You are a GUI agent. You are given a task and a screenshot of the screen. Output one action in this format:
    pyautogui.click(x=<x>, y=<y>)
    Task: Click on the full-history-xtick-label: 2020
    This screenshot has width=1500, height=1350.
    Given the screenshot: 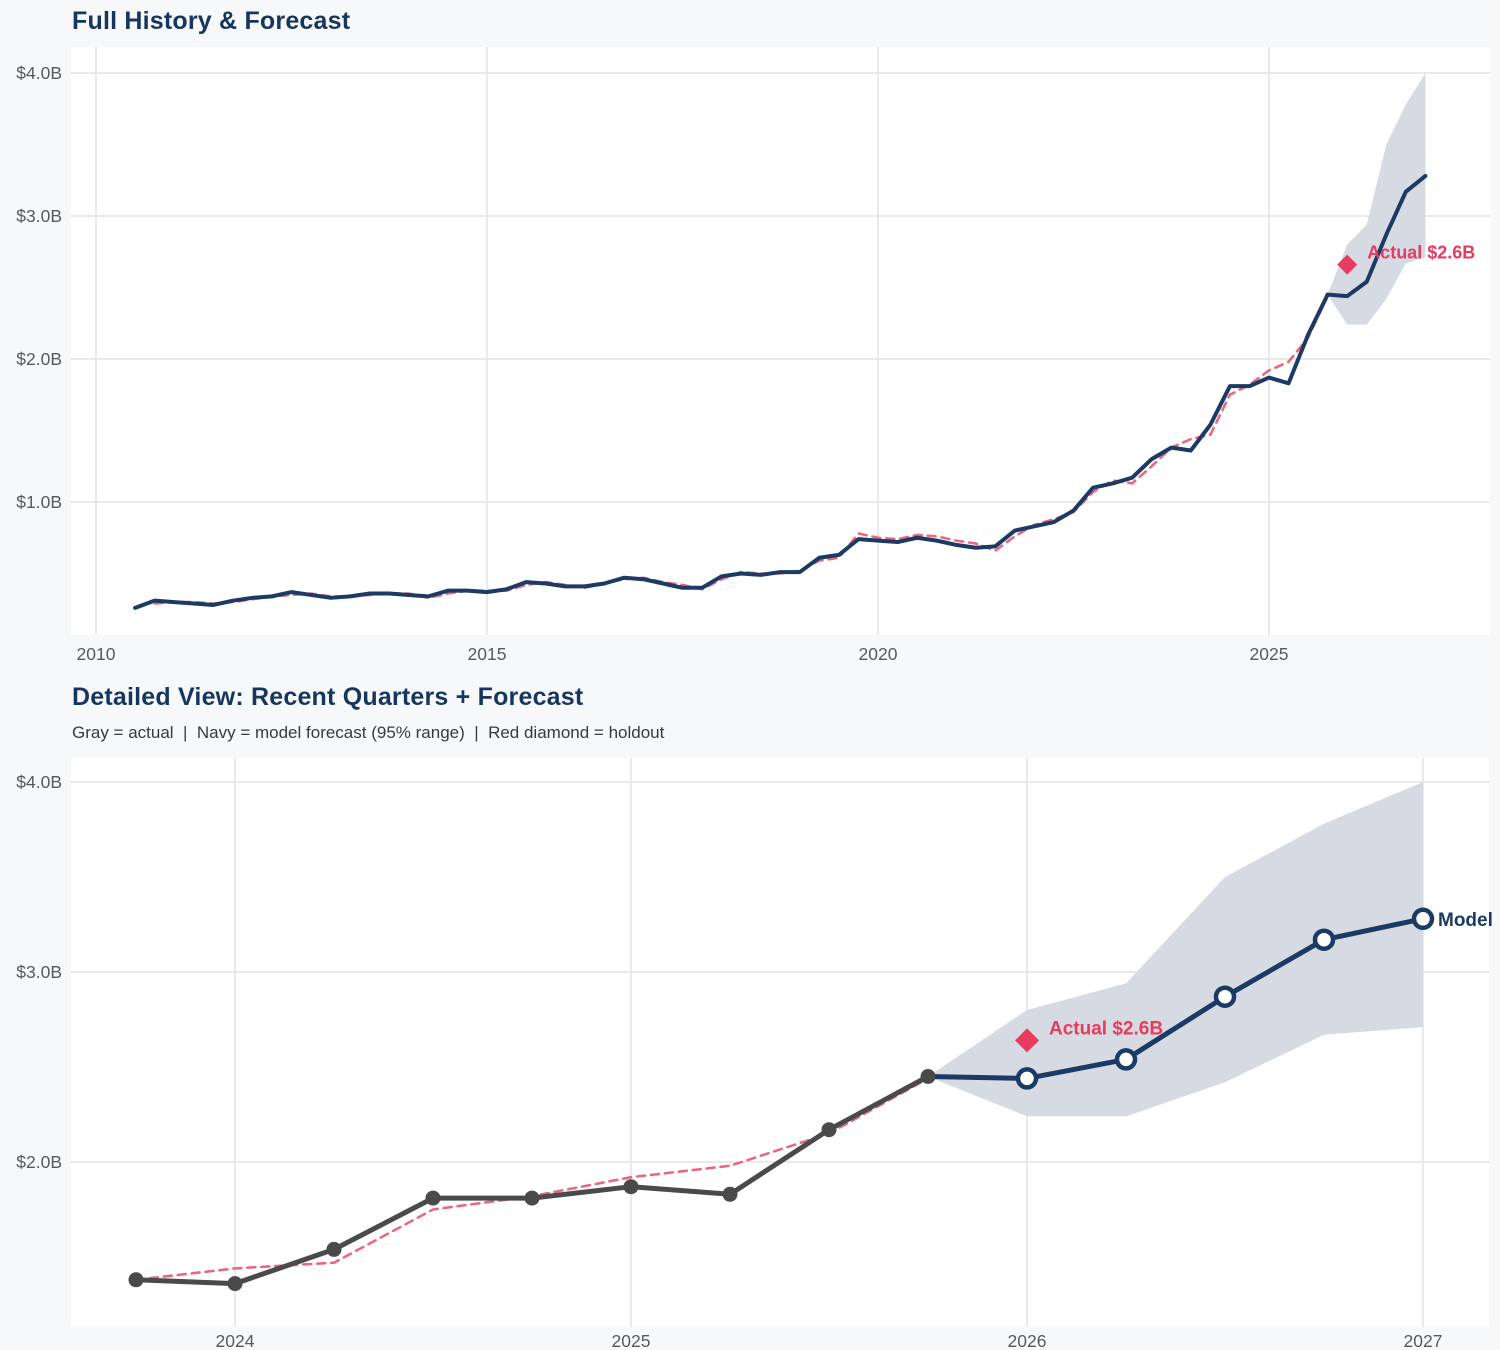 What is the action you would take?
    pyautogui.click(x=878, y=654)
    